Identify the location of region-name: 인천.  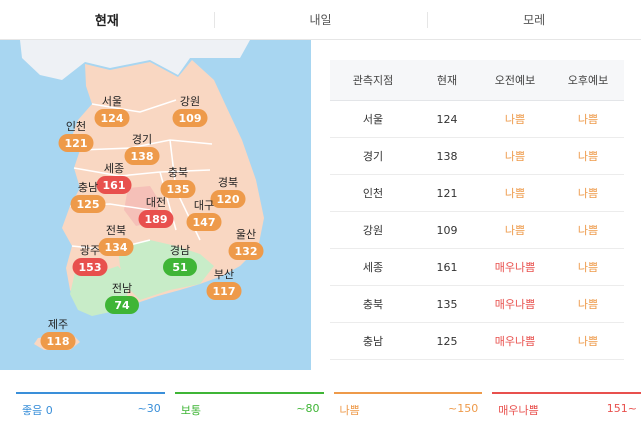
(76, 126).